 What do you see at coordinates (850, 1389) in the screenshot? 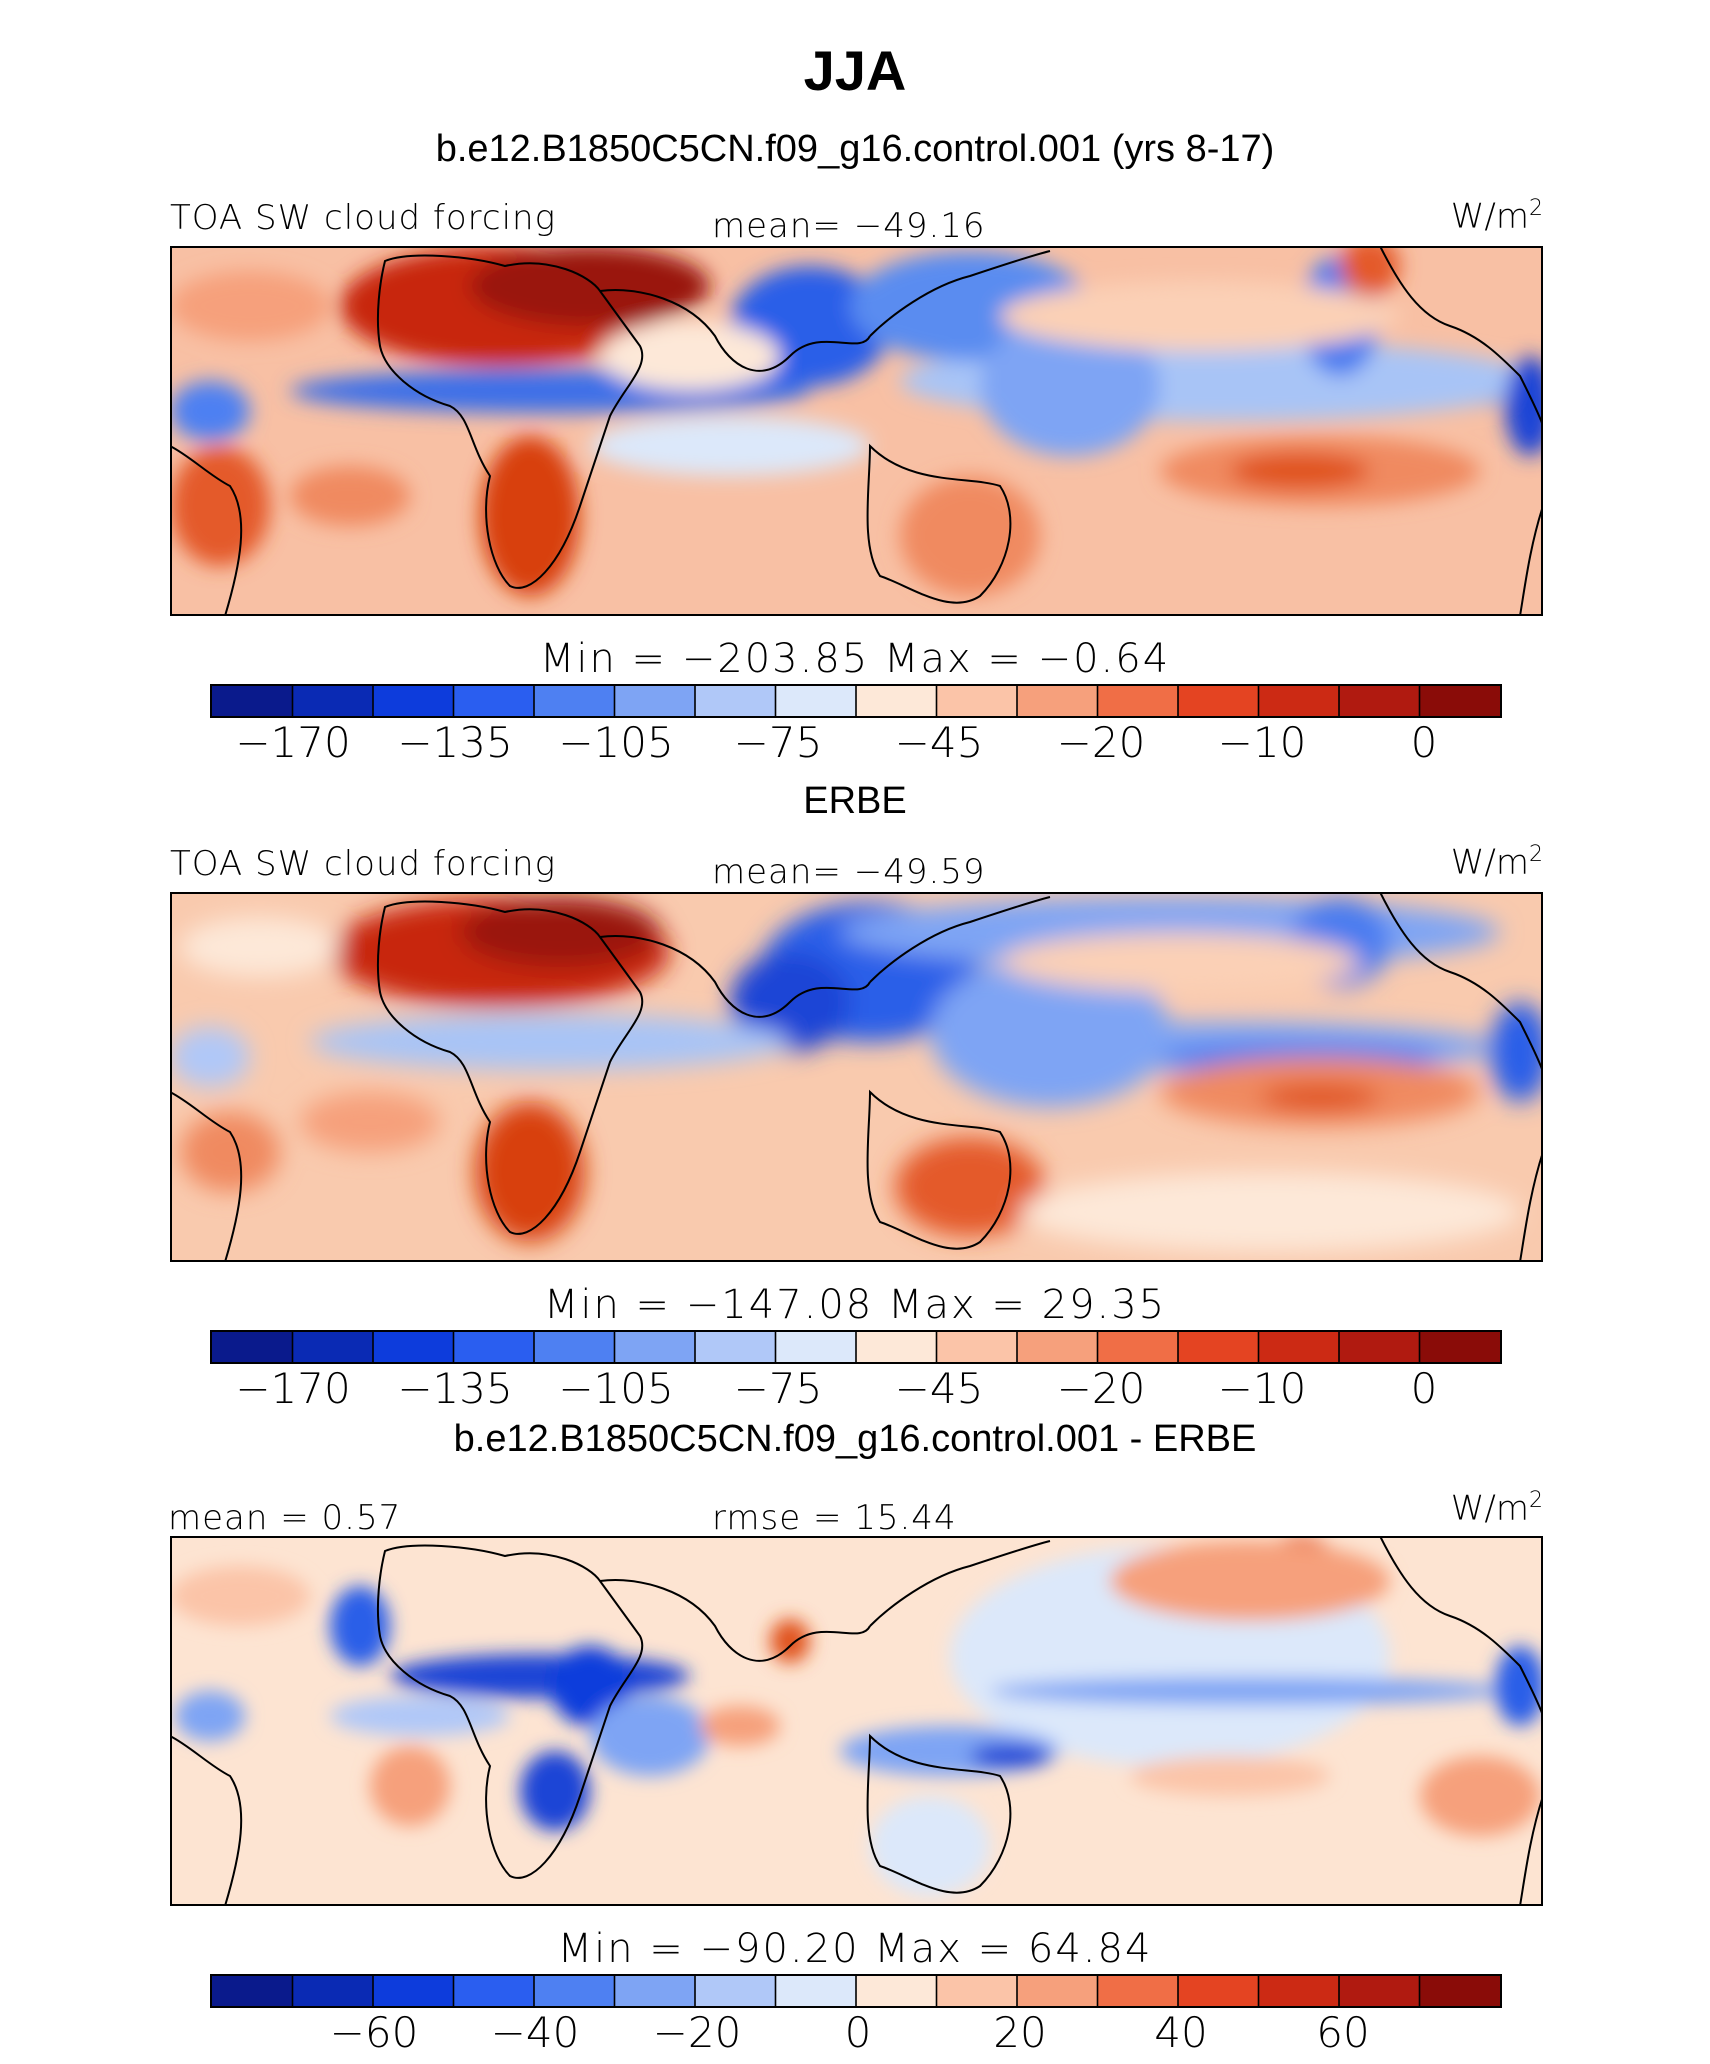
I see `panel2-colorbar-ticks: −170 −135 −105 −75 −45 −20 −10 0` at bounding box center [850, 1389].